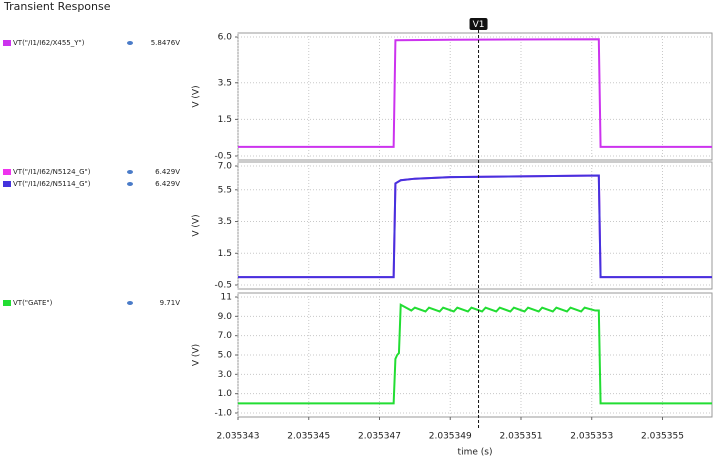  Describe the element at coordinates (225, 38) in the screenshot. I see `y-tick-label: 6.0` at that location.